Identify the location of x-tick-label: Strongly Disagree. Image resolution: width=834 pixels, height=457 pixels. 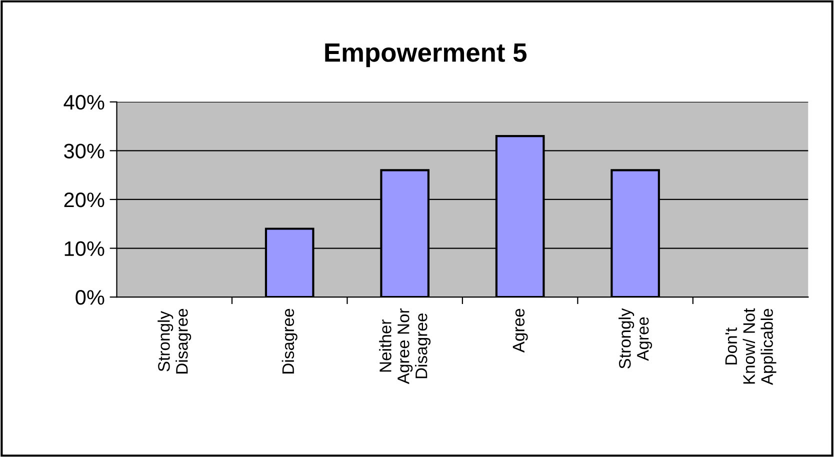
(175, 341).